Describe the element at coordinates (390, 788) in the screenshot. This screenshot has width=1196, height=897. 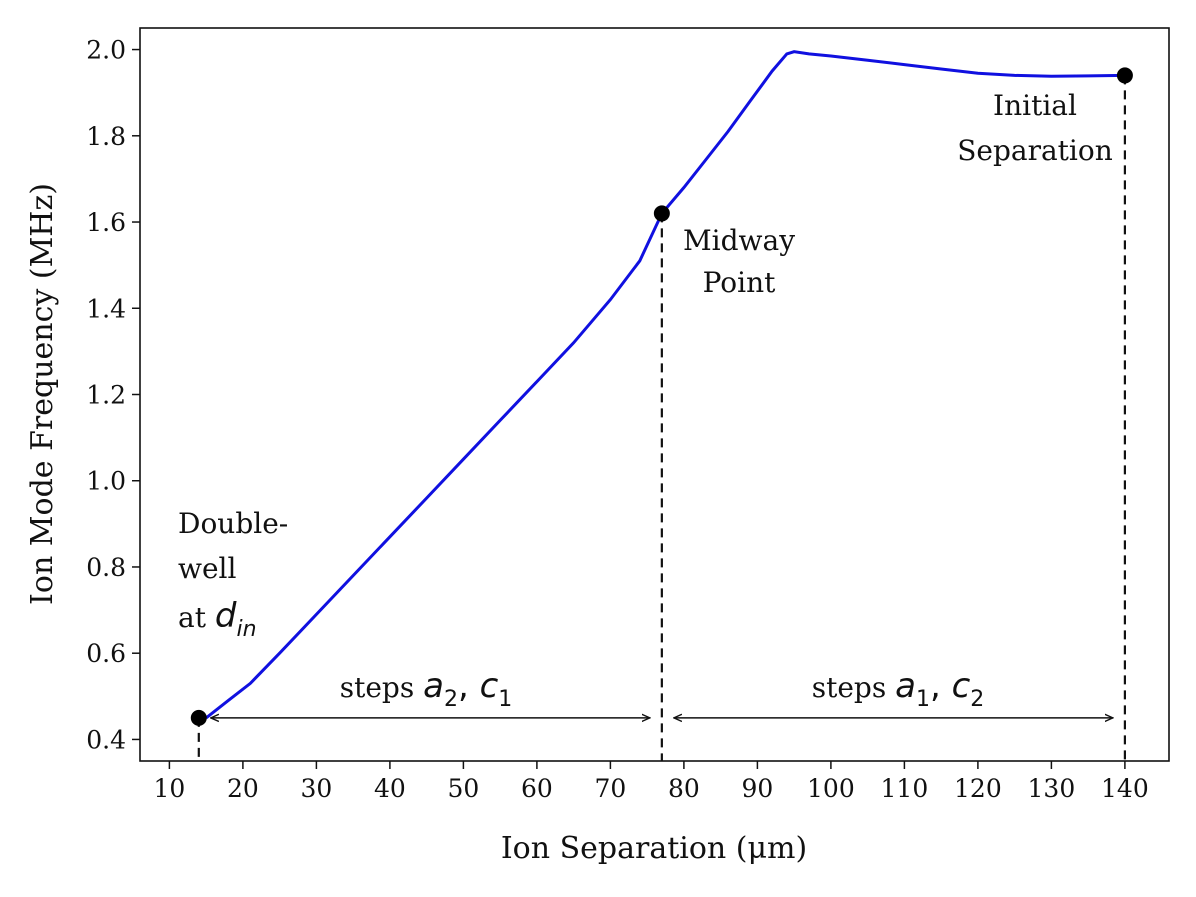
I see `x-tick-label: 40` at that location.